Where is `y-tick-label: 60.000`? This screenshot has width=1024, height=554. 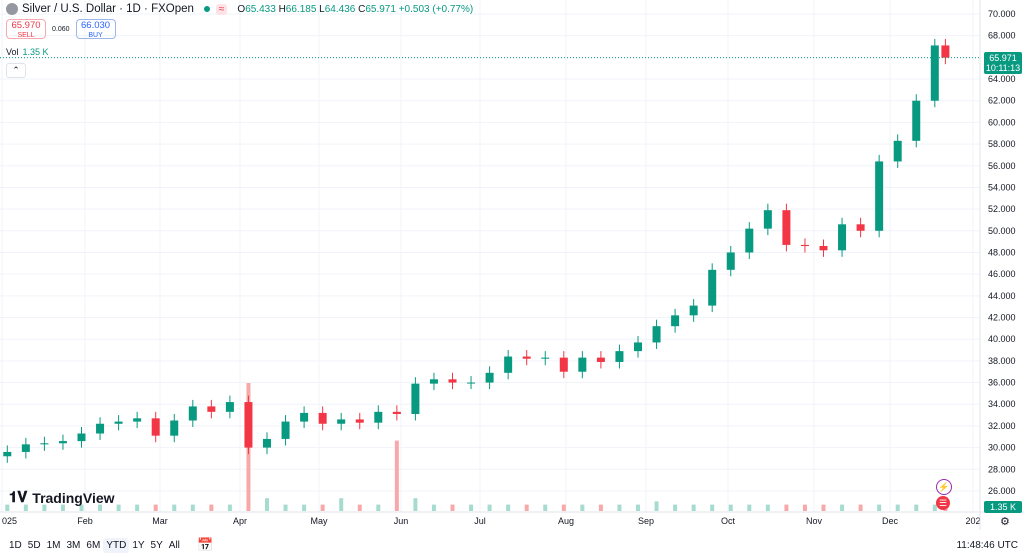
y-tick-label: 60.000 is located at coordinates (1002, 122).